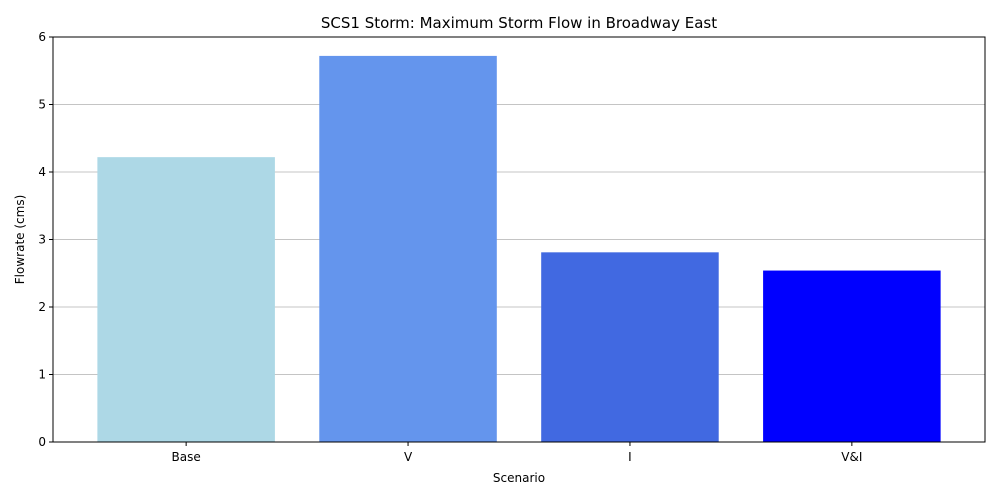 The height and width of the screenshot is (500, 1000). I want to click on bar-v, so click(408, 249).